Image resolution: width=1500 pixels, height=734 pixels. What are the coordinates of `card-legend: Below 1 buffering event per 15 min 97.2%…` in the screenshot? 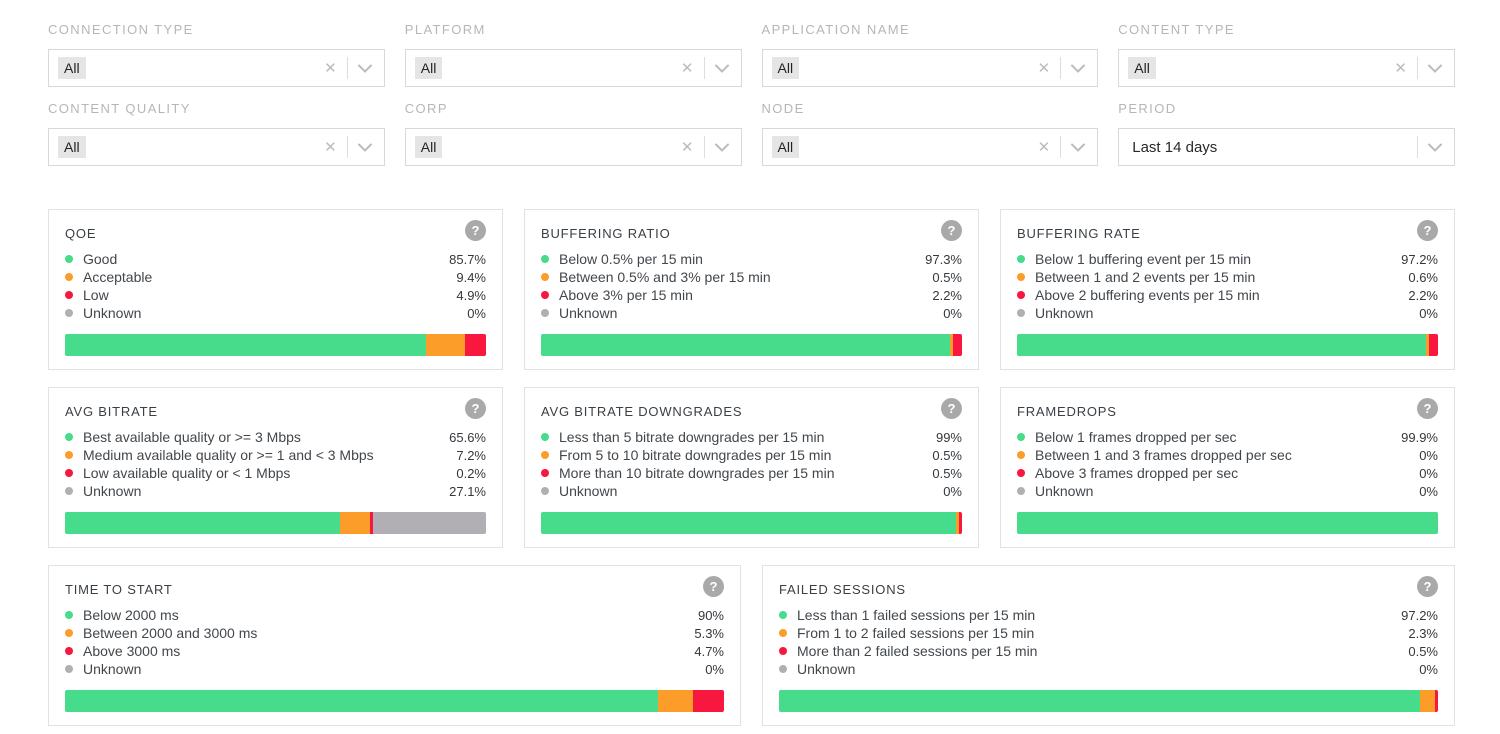 It's located at (1227, 286).